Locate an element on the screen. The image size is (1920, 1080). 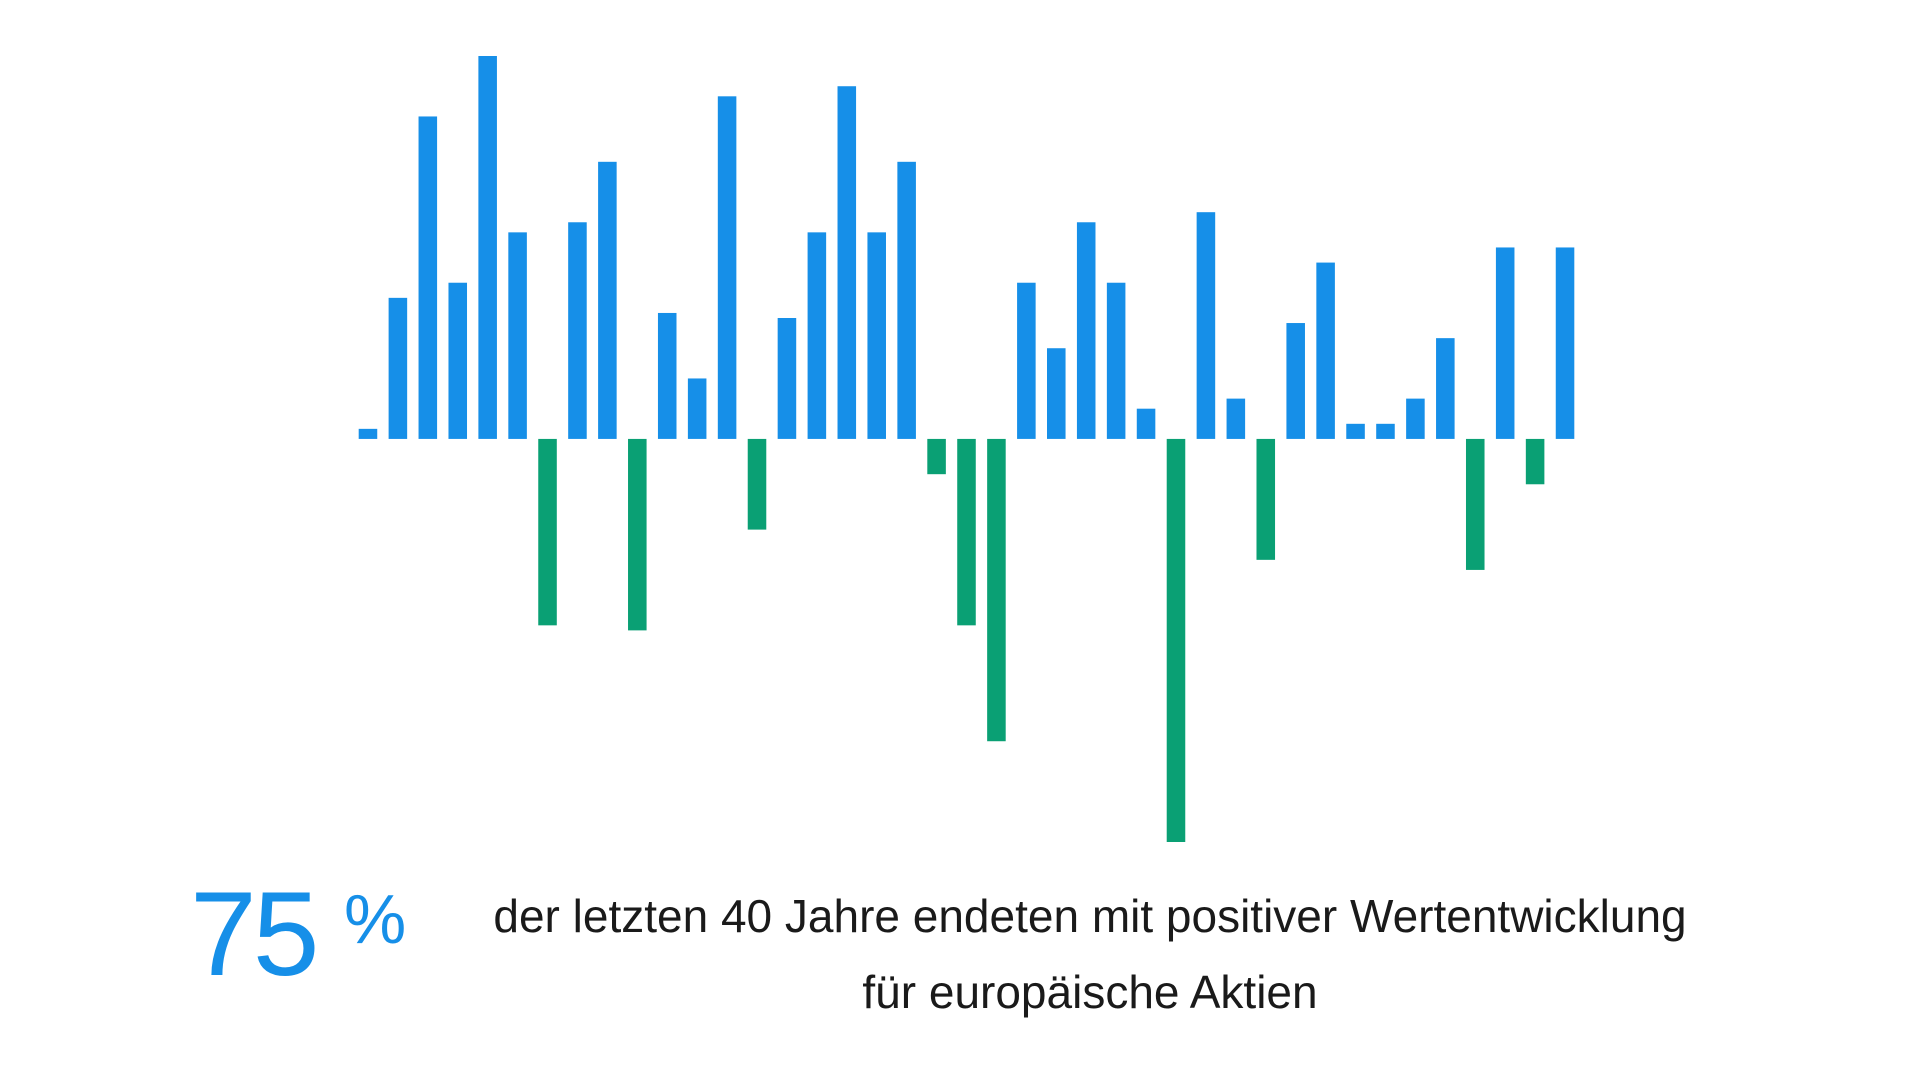
headline-line-2: für europäische Aktien is located at coordinates (1090, 992).